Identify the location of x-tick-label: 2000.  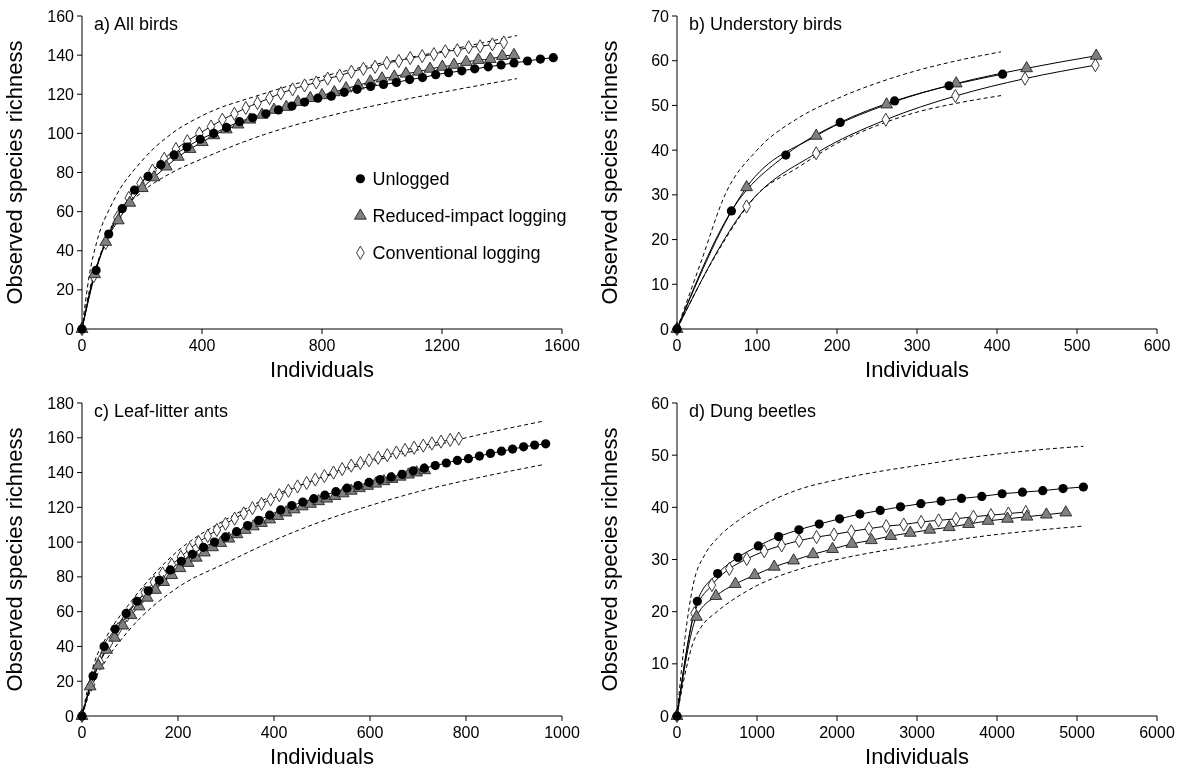
(837, 732).